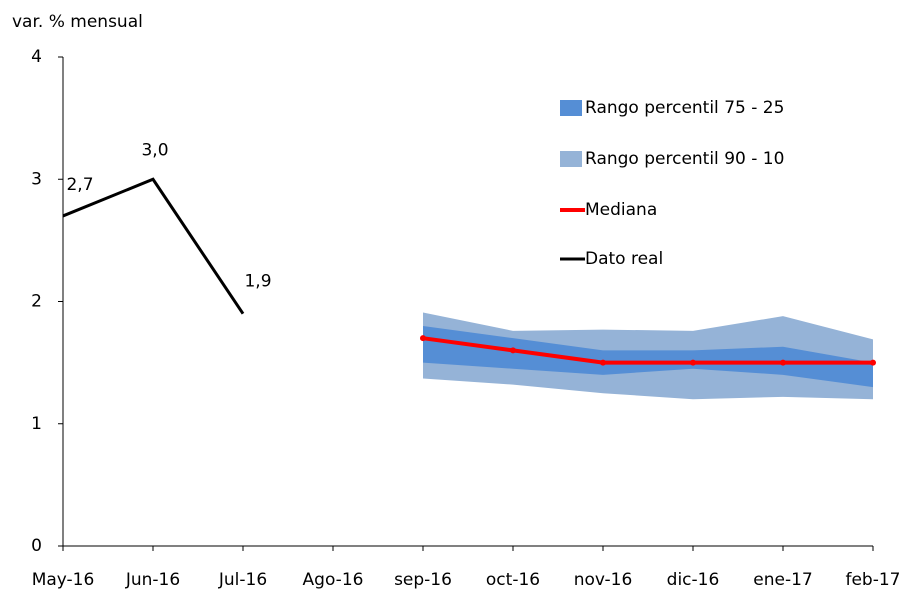 This screenshot has height=593, width=908. Describe the element at coordinates (36, 179) in the screenshot. I see `y-tick-label: 3` at that location.